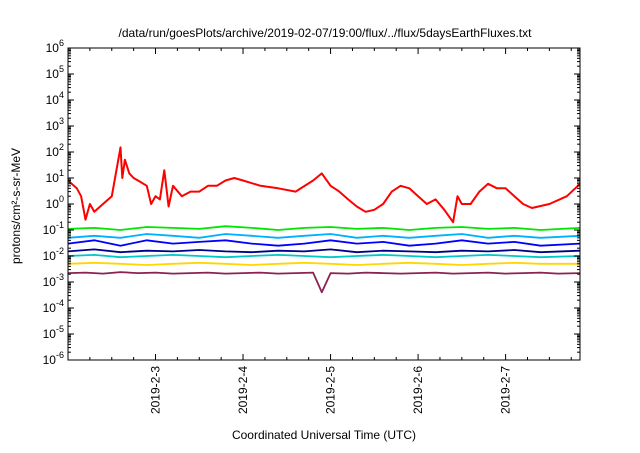  What do you see at coordinates (418, 390) in the screenshot?
I see `x-tick-label: 2019-2-6` at bounding box center [418, 390].